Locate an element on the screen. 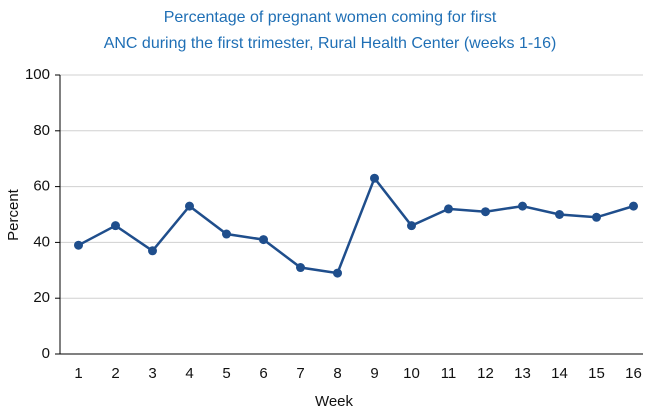 This screenshot has width=645, height=414. x-tick-label: 16 is located at coordinates (633, 373).